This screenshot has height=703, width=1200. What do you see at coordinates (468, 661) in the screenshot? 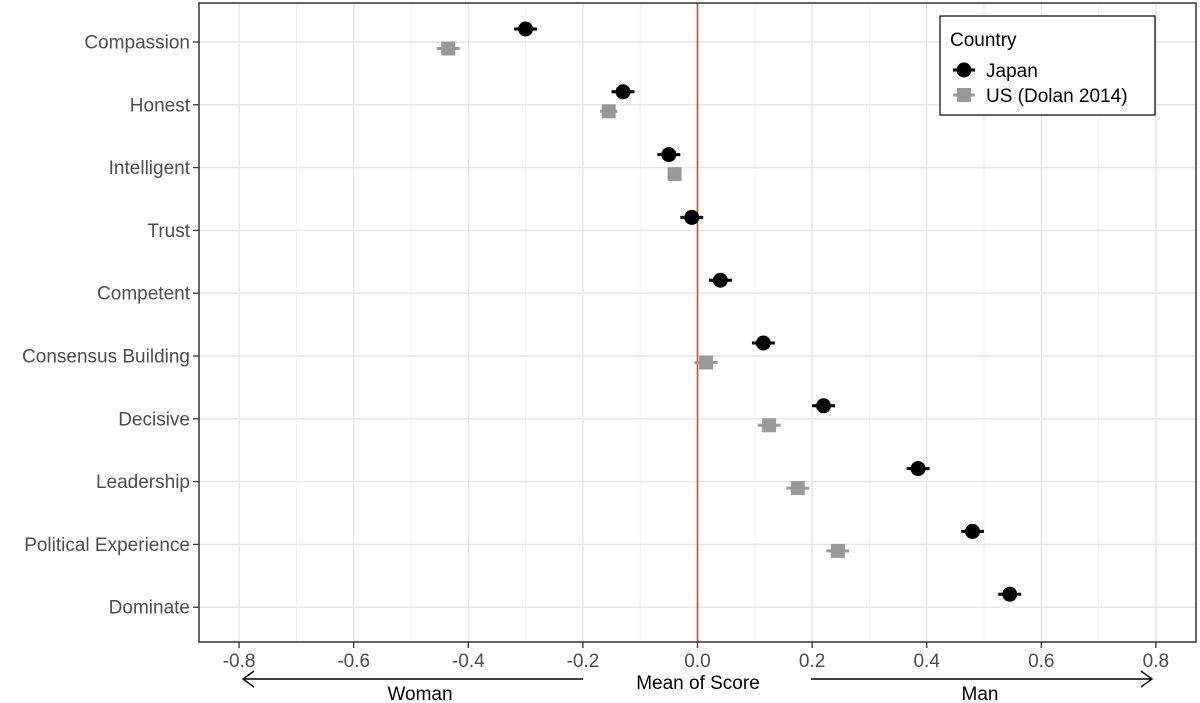
I see `x-tick-label: -0.4` at bounding box center [468, 661].